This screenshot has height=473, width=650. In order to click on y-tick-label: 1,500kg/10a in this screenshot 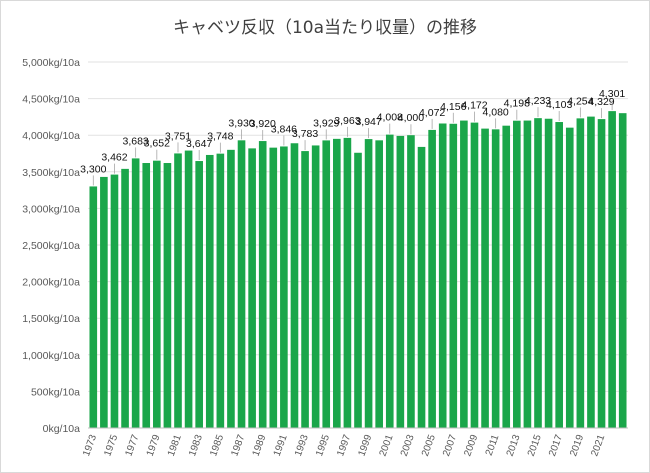, I will do `click(51, 319)`.